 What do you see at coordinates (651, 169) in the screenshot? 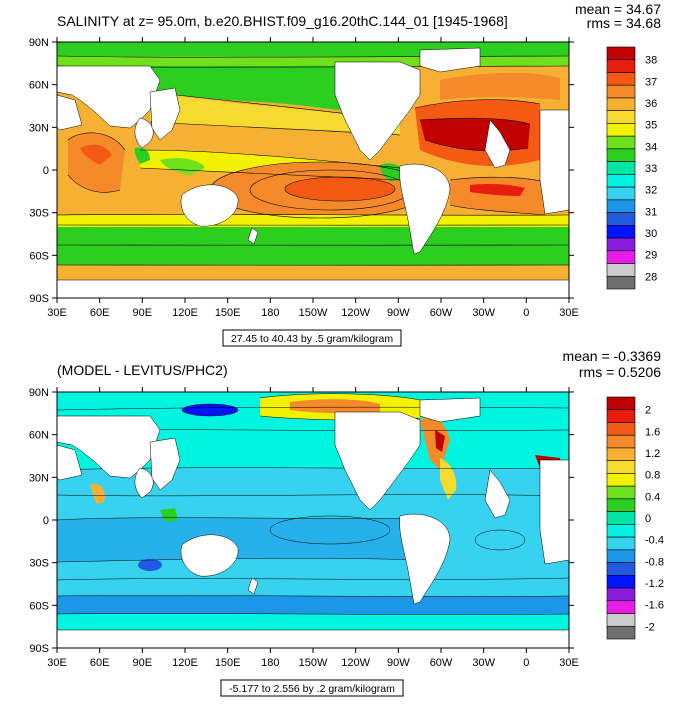
I see `colorbar-label: 33` at bounding box center [651, 169].